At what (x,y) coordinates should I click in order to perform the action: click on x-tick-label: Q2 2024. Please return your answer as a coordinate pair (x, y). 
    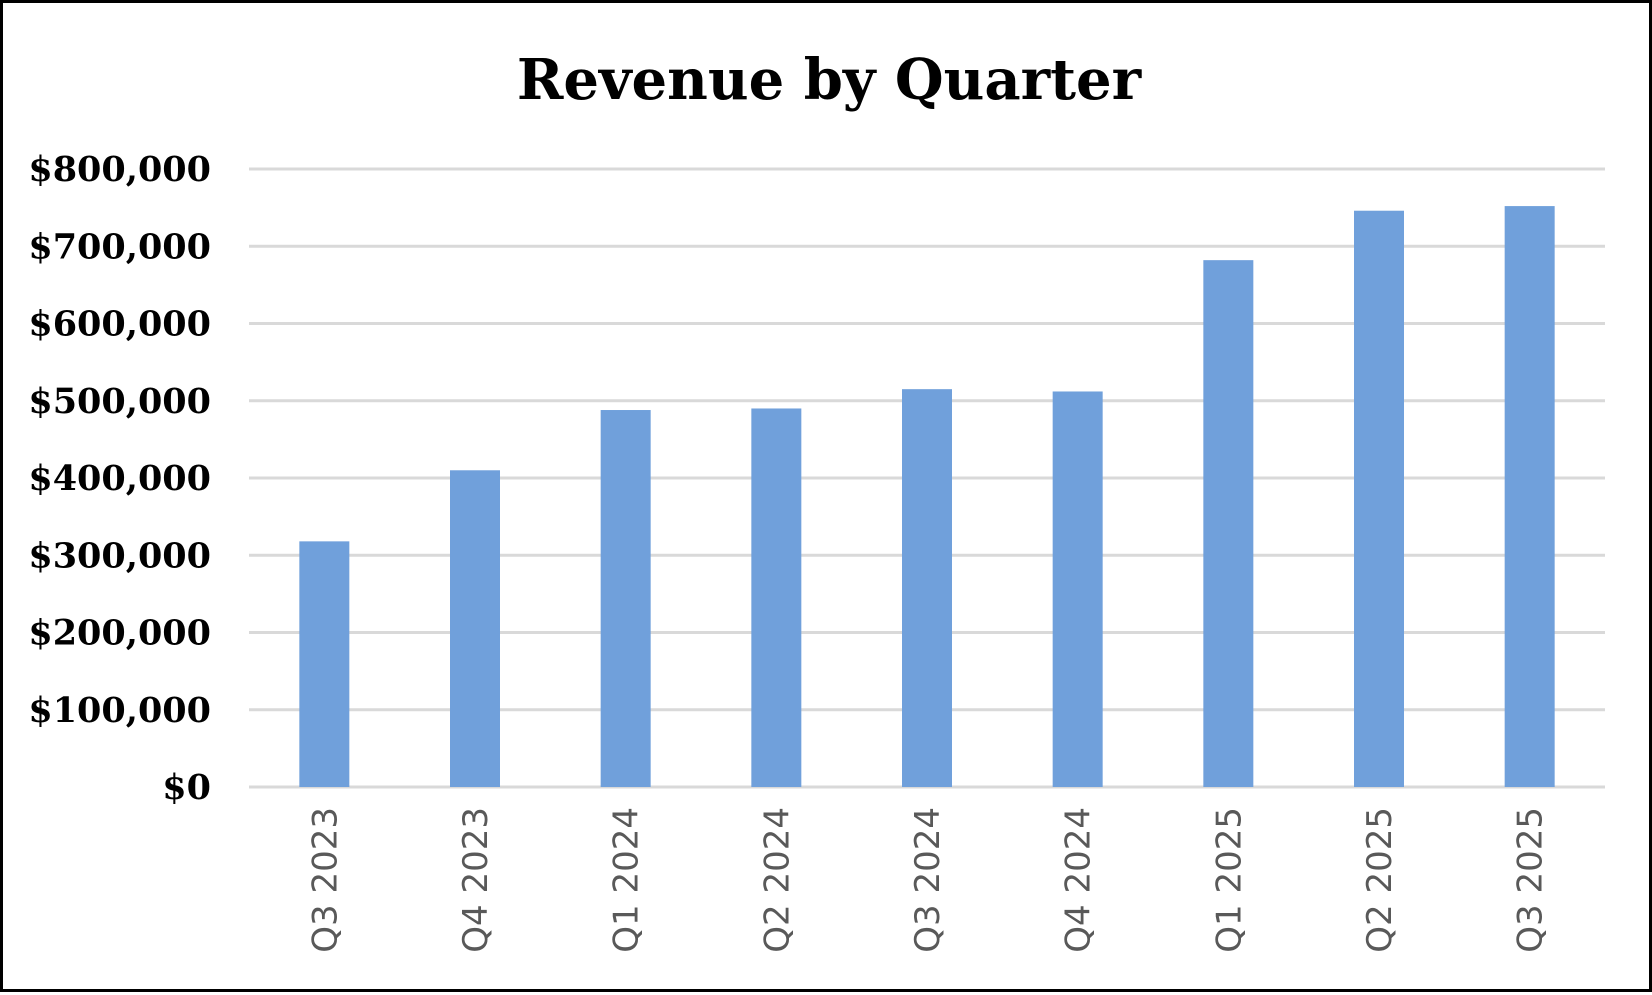
    Looking at the image, I should click on (777, 880).